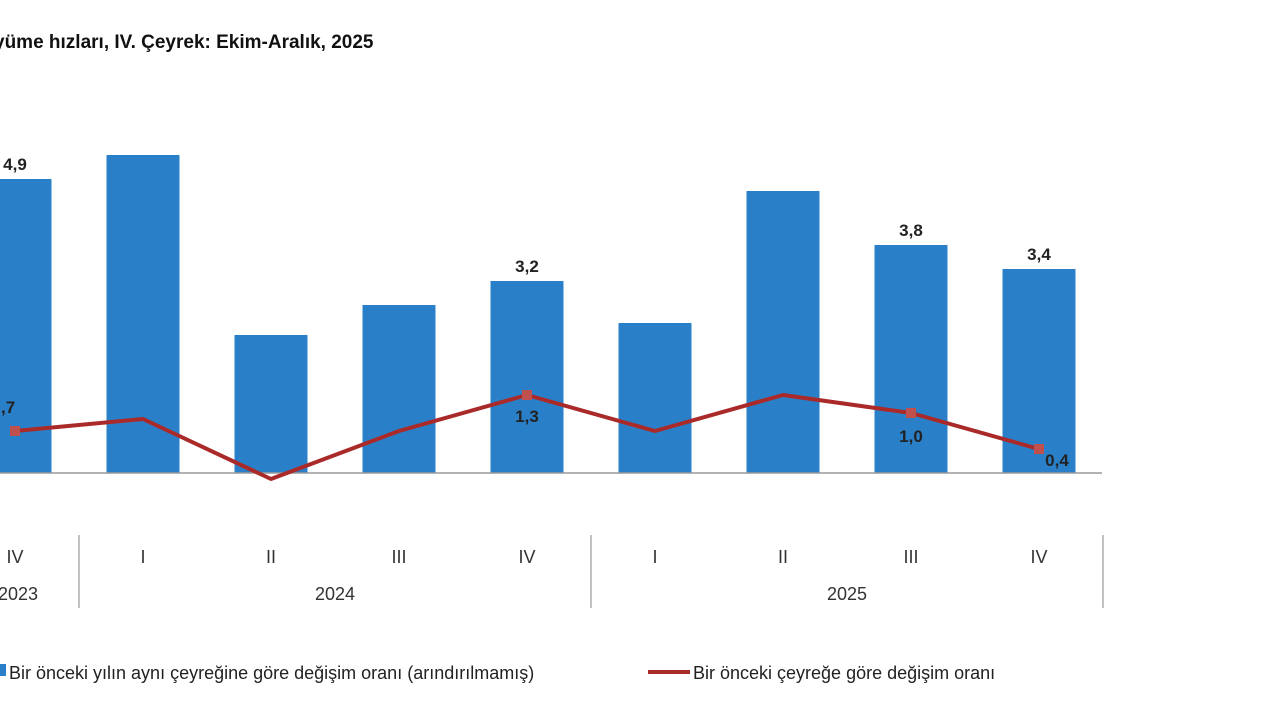 The width and height of the screenshot is (1280, 720). What do you see at coordinates (15, 164) in the screenshot?
I see `bar-data-label: 4,9` at bounding box center [15, 164].